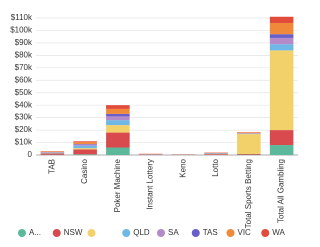 Image resolution: width=320 pixels, height=247 pixels. Describe the element at coordinates (24, 79) in the screenshot. I see `y-tick-label: $60k` at that location.